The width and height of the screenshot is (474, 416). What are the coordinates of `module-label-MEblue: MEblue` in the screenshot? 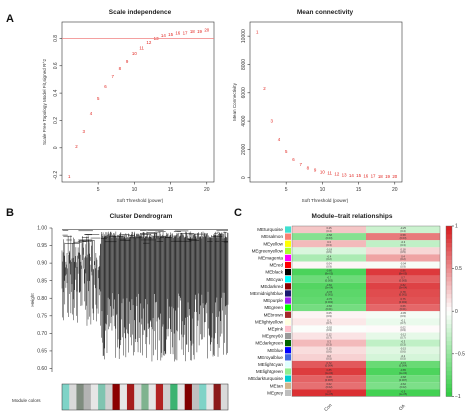 It's located at (275, 350).